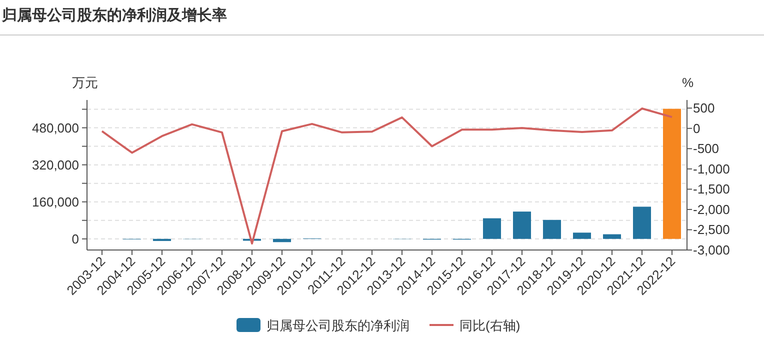 The width and height of the screenshot is (764, 340). What do you see at coordinates (55, 128) in the screenshot?
I see `y-tick-label: 480,000` at bounding box center [55, 128].